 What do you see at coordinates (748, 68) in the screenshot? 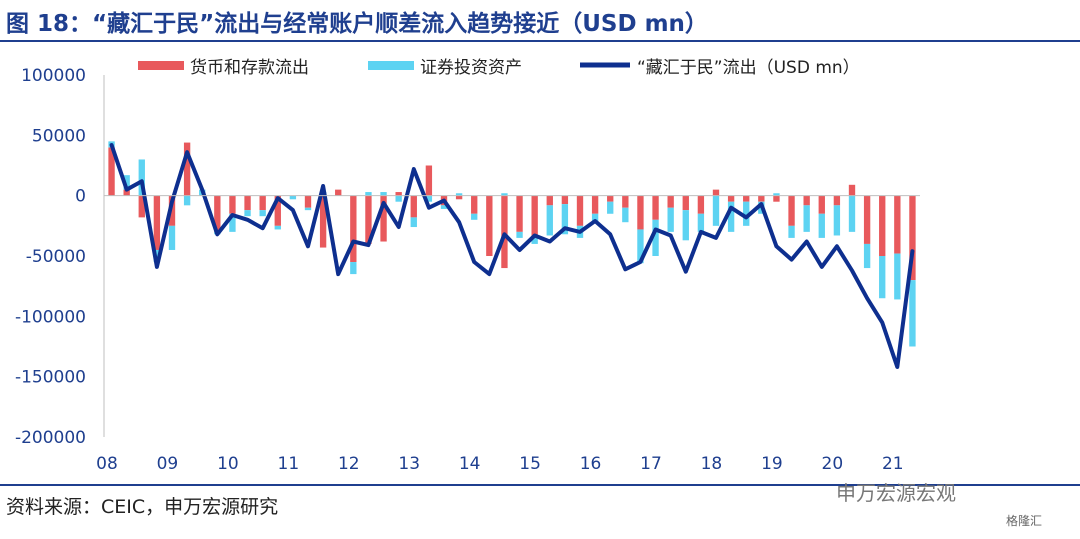
I see `legend-label-line: “藏汇于民”流出（USD mn）` at bounding box center [748, 68].